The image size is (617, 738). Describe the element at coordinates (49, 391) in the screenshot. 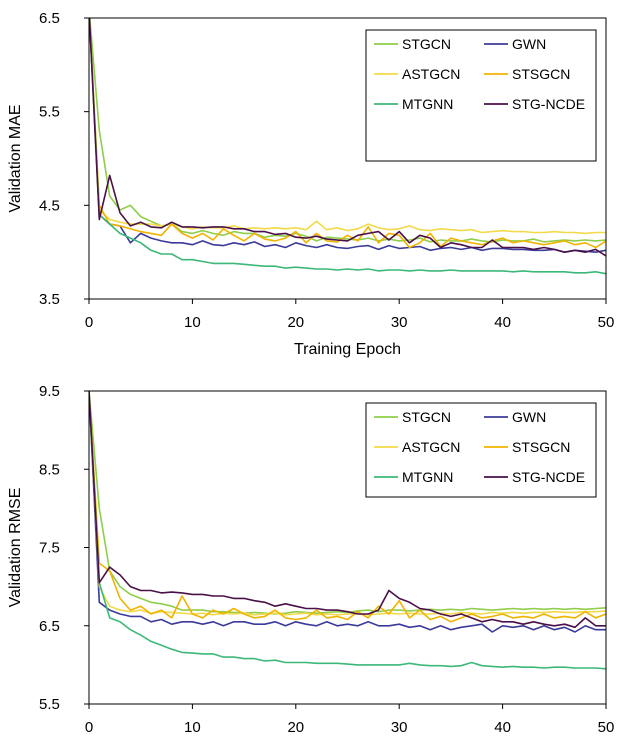

I see `y-tick-label: 9.5` at that location.